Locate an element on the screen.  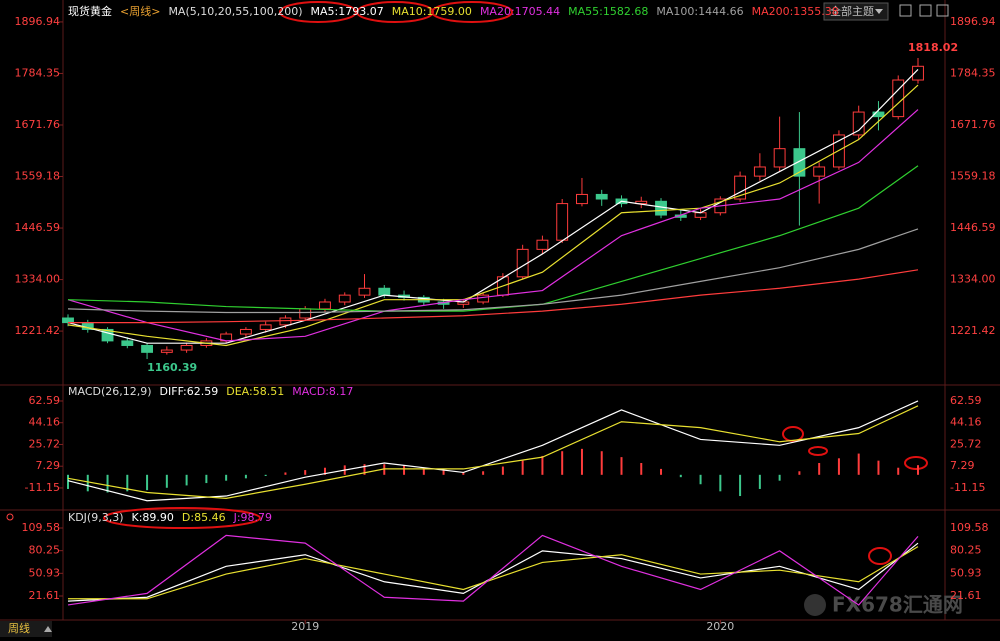
legend-item: MA5:1793.07 is located at coordinates (347, 11).